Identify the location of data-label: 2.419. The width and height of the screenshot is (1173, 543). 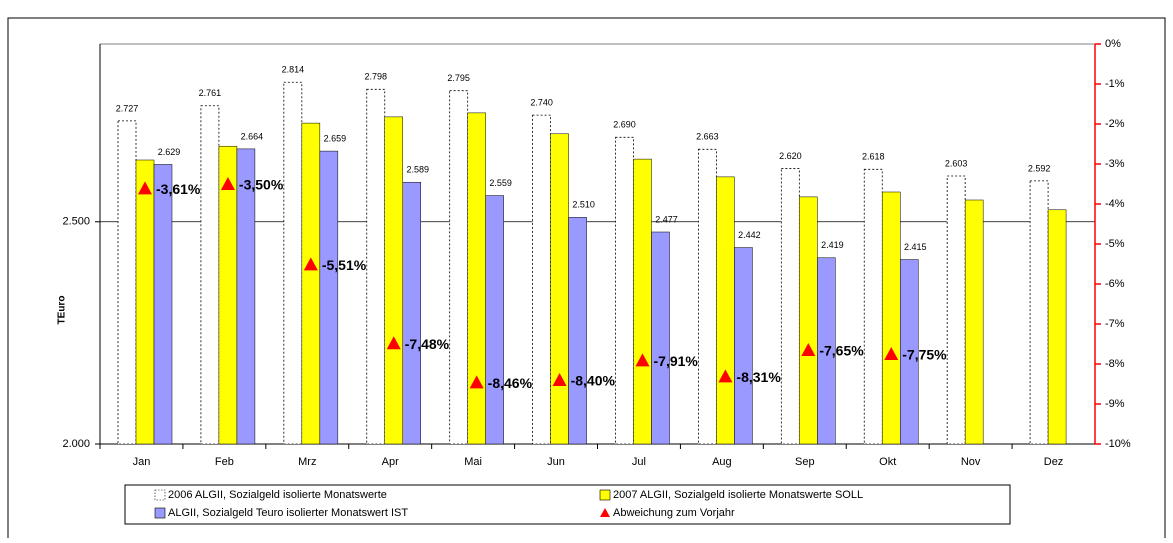
(832, 245).